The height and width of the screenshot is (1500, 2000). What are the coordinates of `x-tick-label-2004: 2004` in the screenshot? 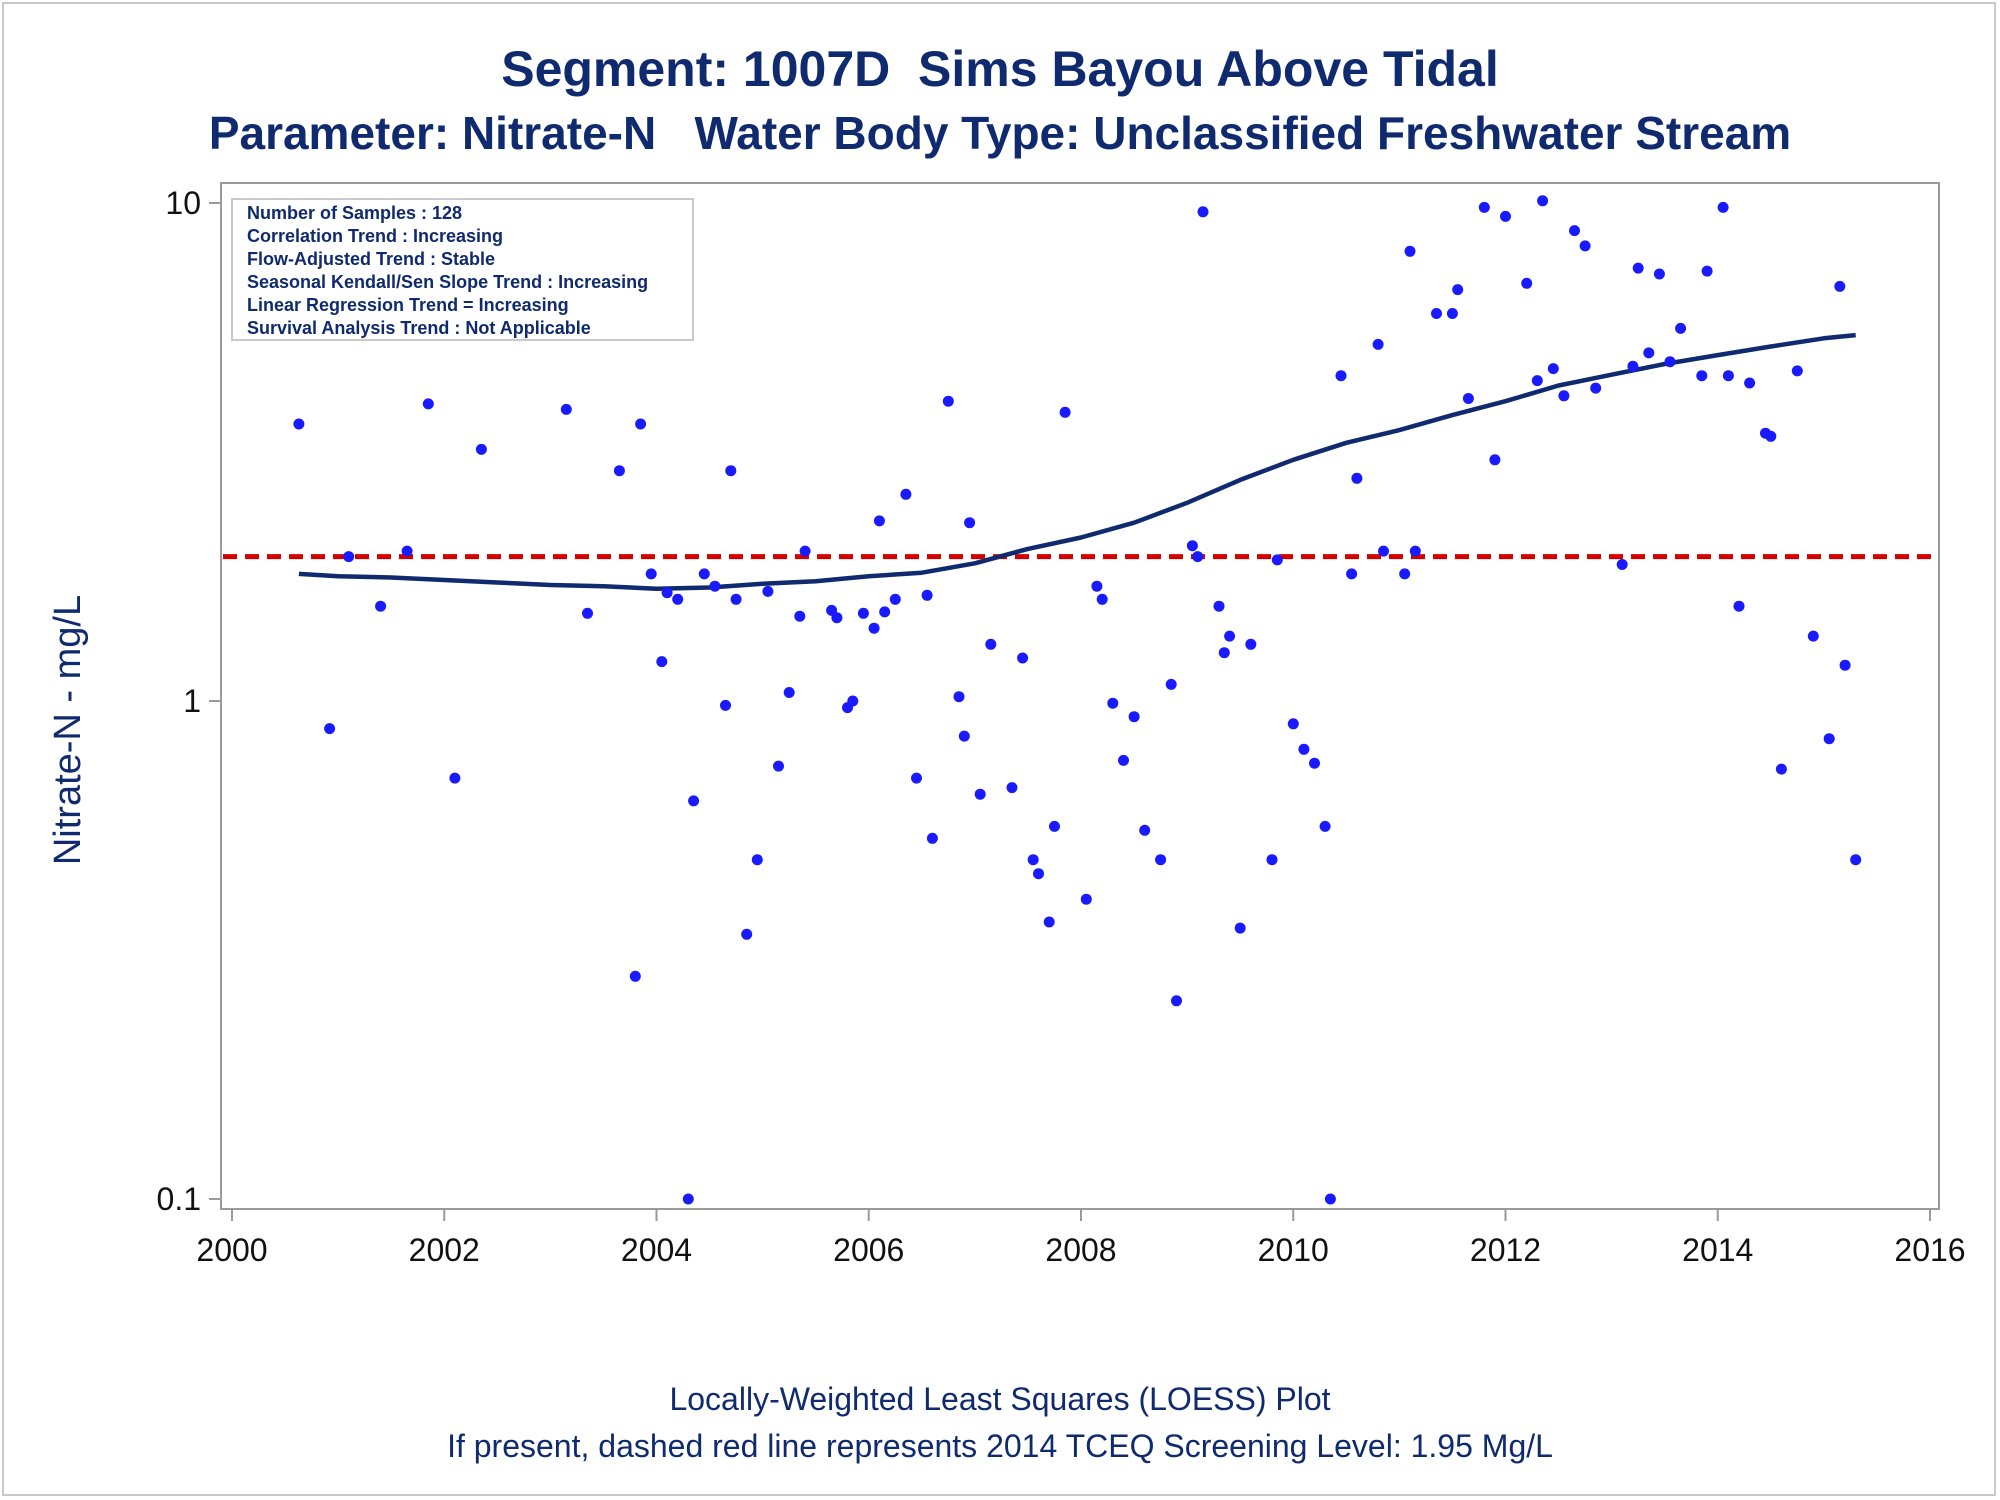 It's located at (656, 1250).